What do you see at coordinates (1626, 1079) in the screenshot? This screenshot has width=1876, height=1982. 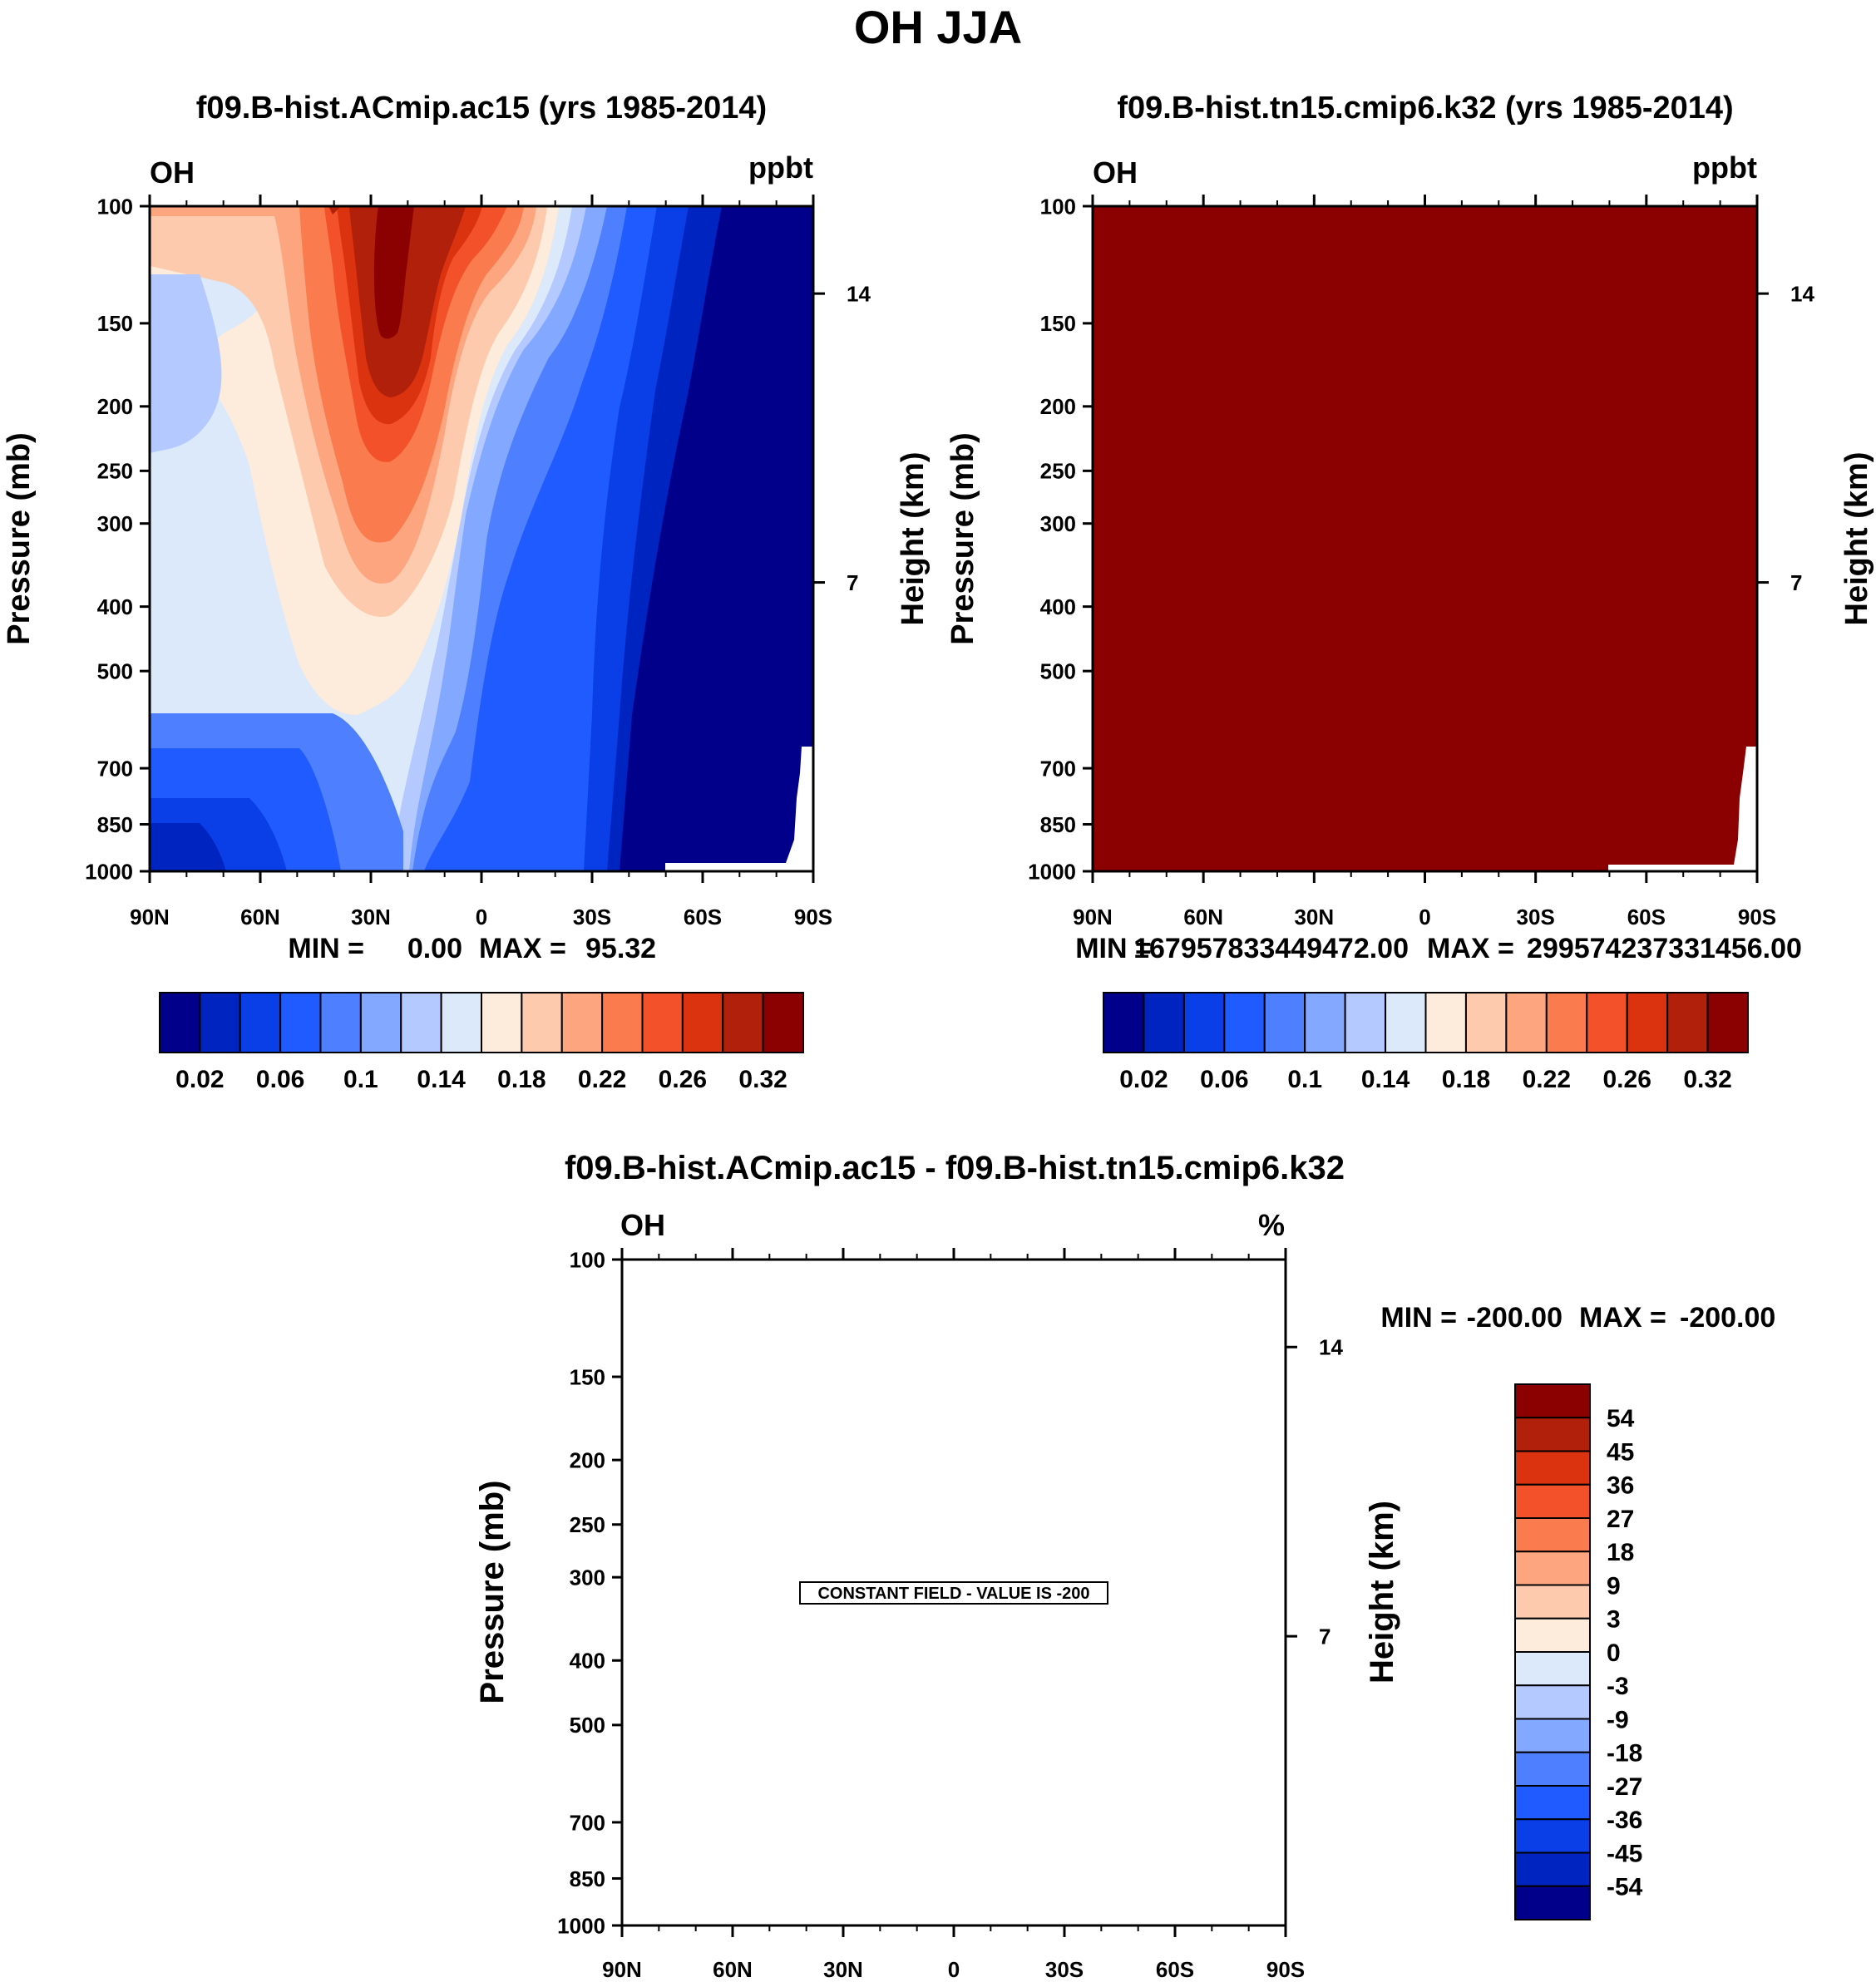 I see `colorbar-label: 0.26` at bounding box center [1626, 1079].